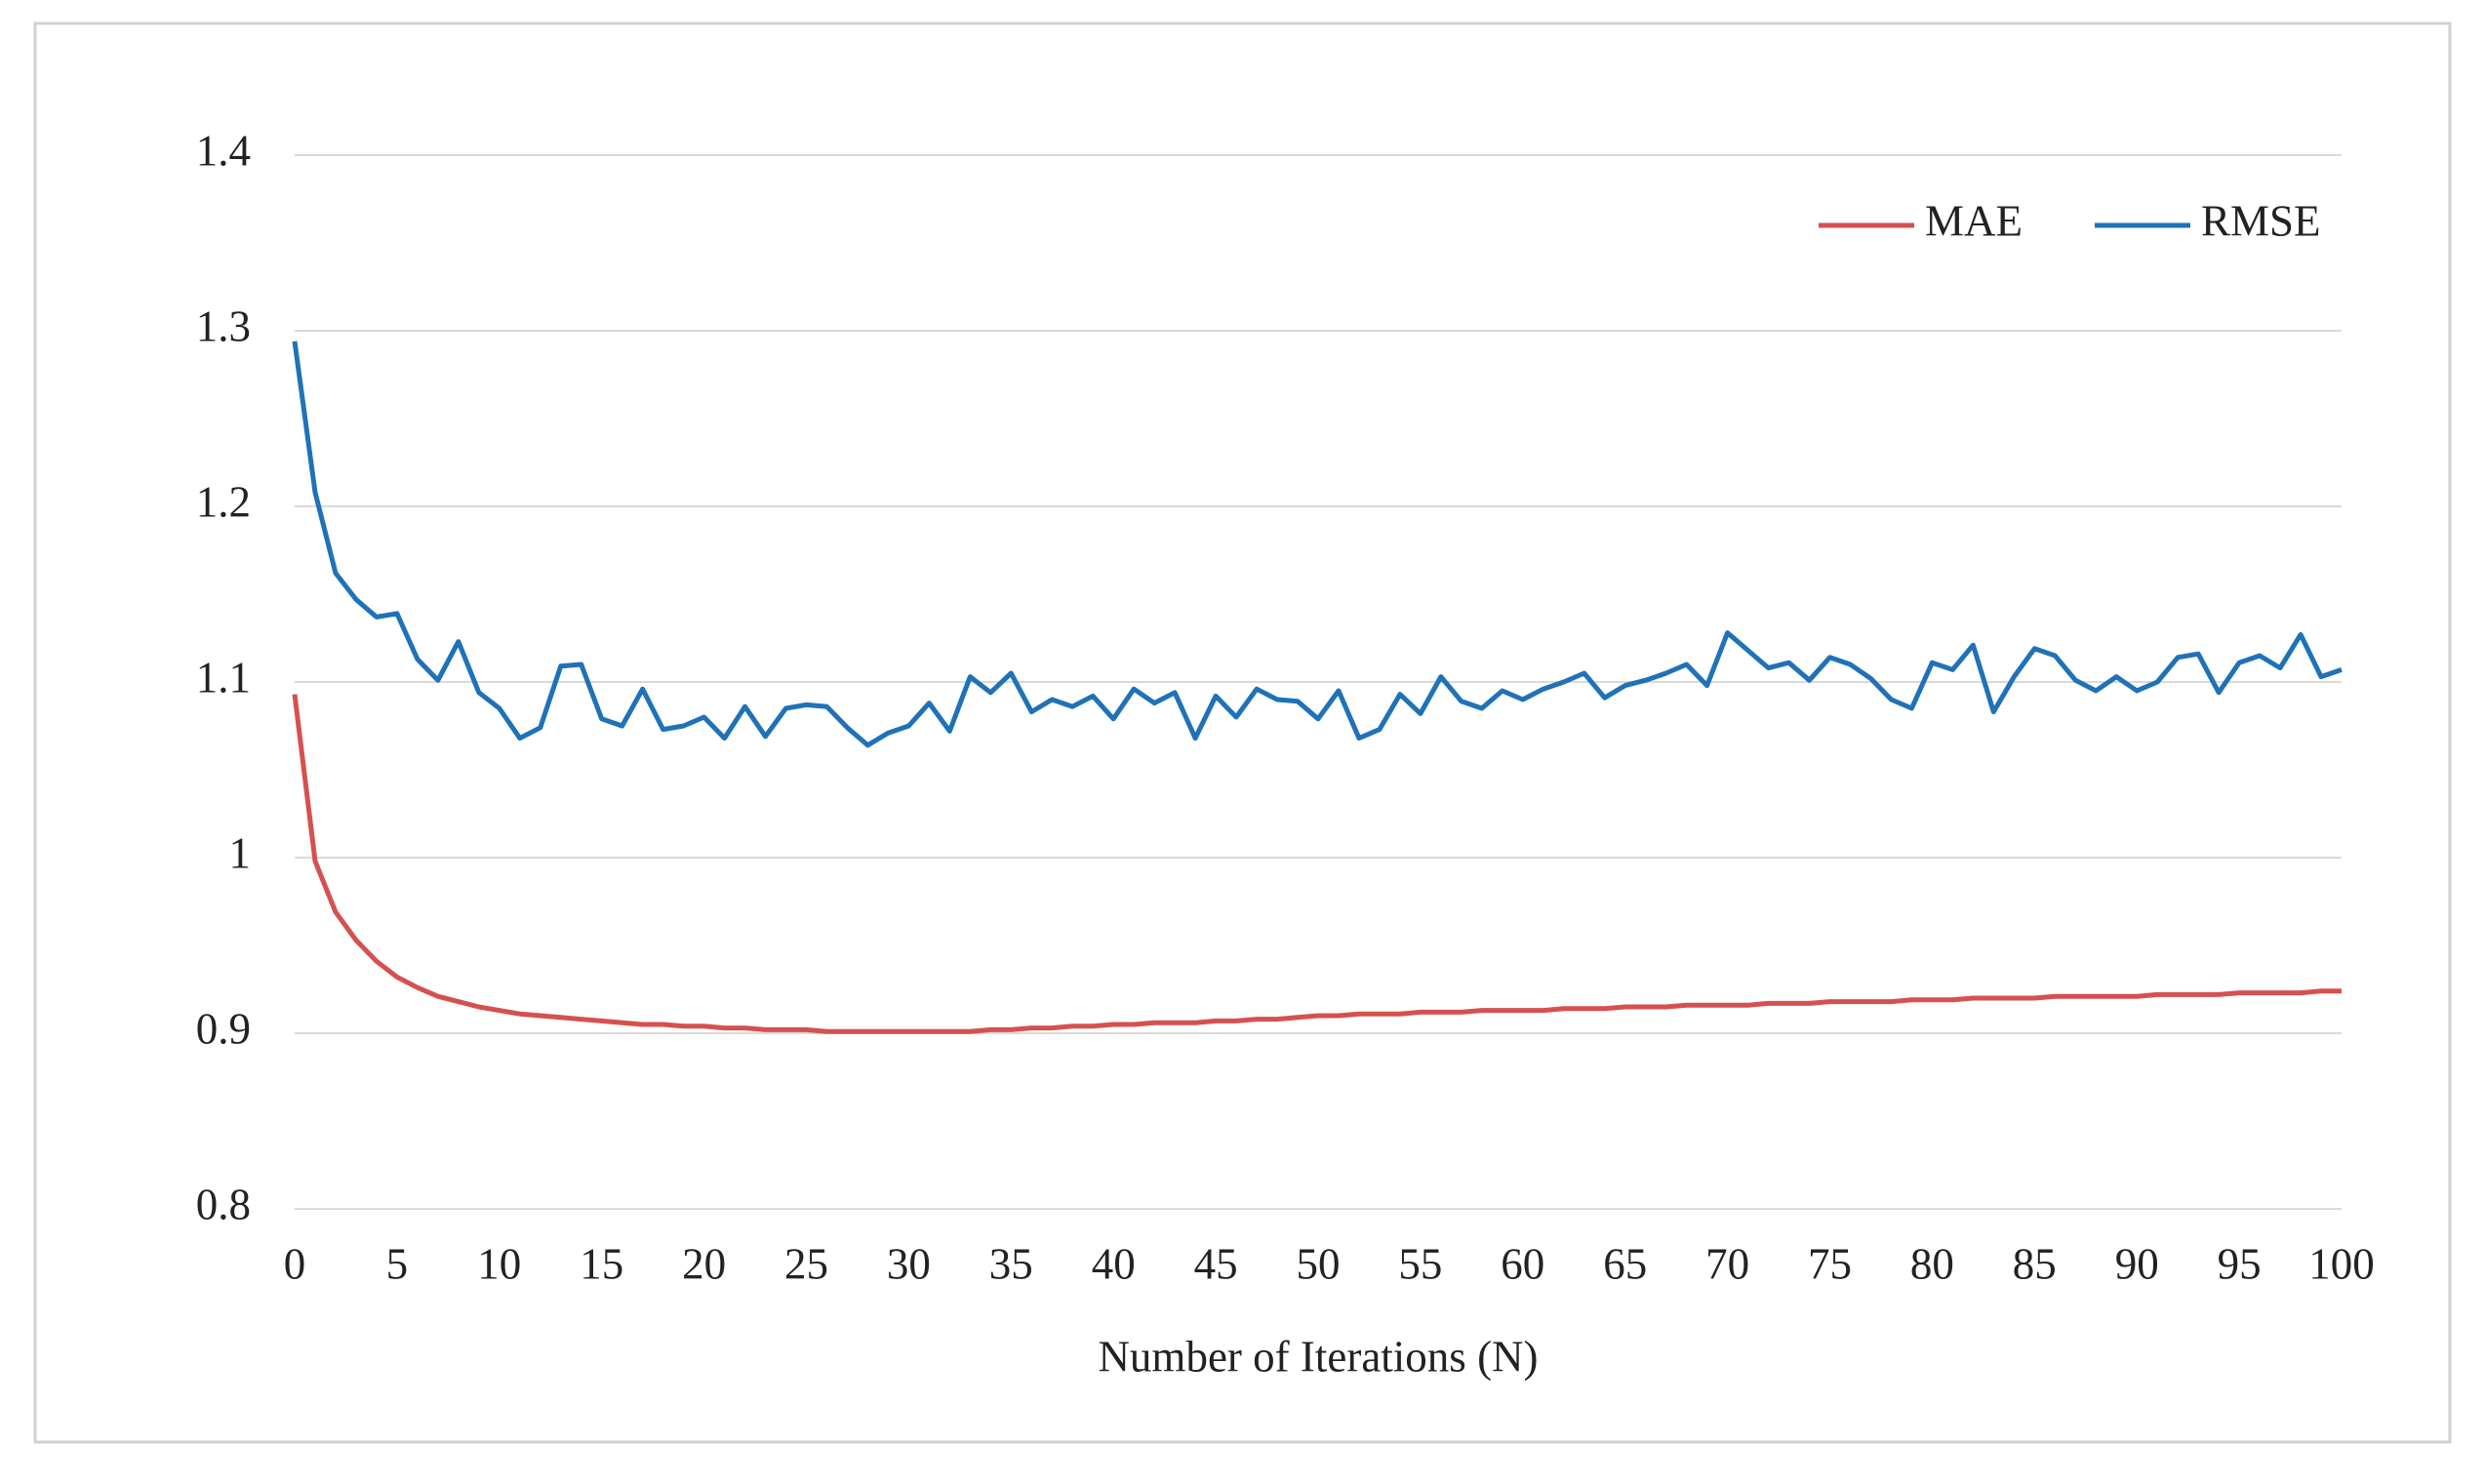 The image size is (2484, 1484). Describe the element at coordinates (2035, 1263) in the screenshot. I see `x-tick-label: 85` at that location.